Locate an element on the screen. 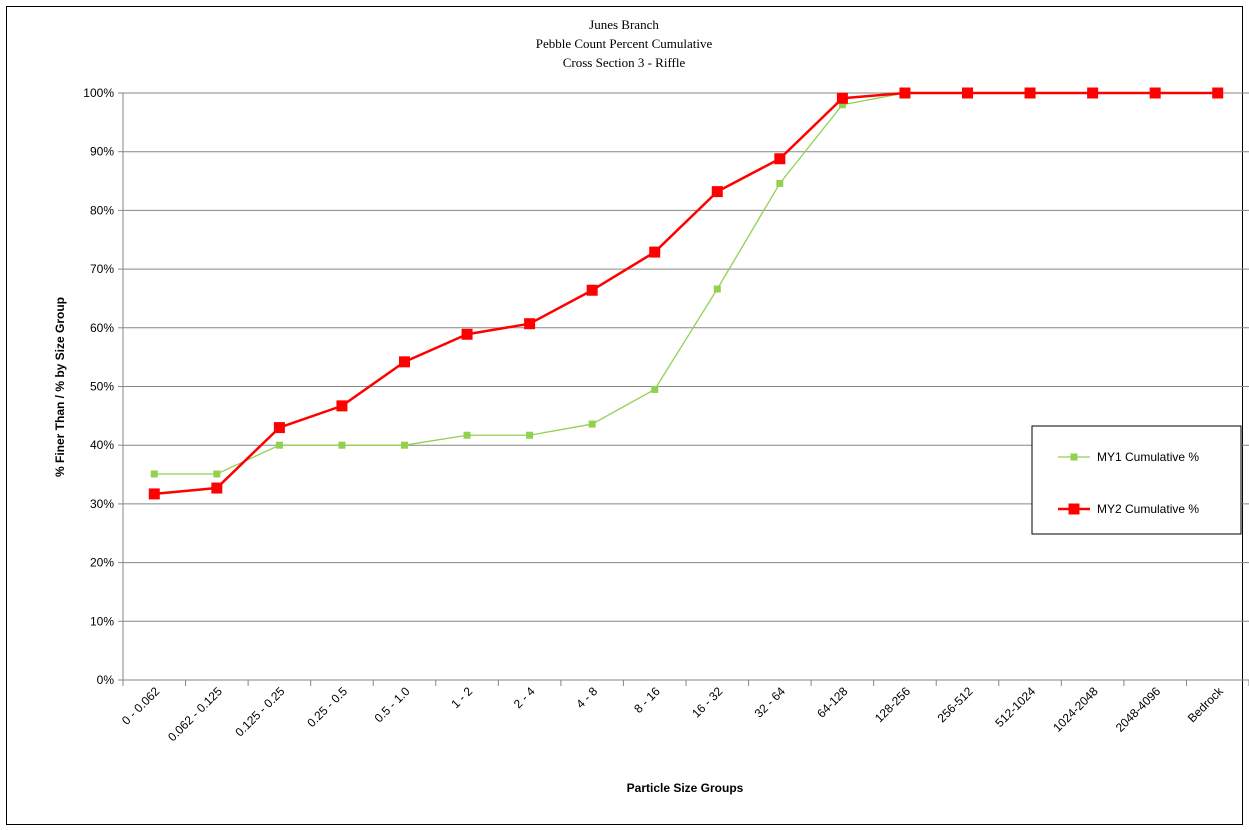 The height and width of the screenshot is (830, 1249). legend-marker-my1 is located at coordinates (1074, 457).